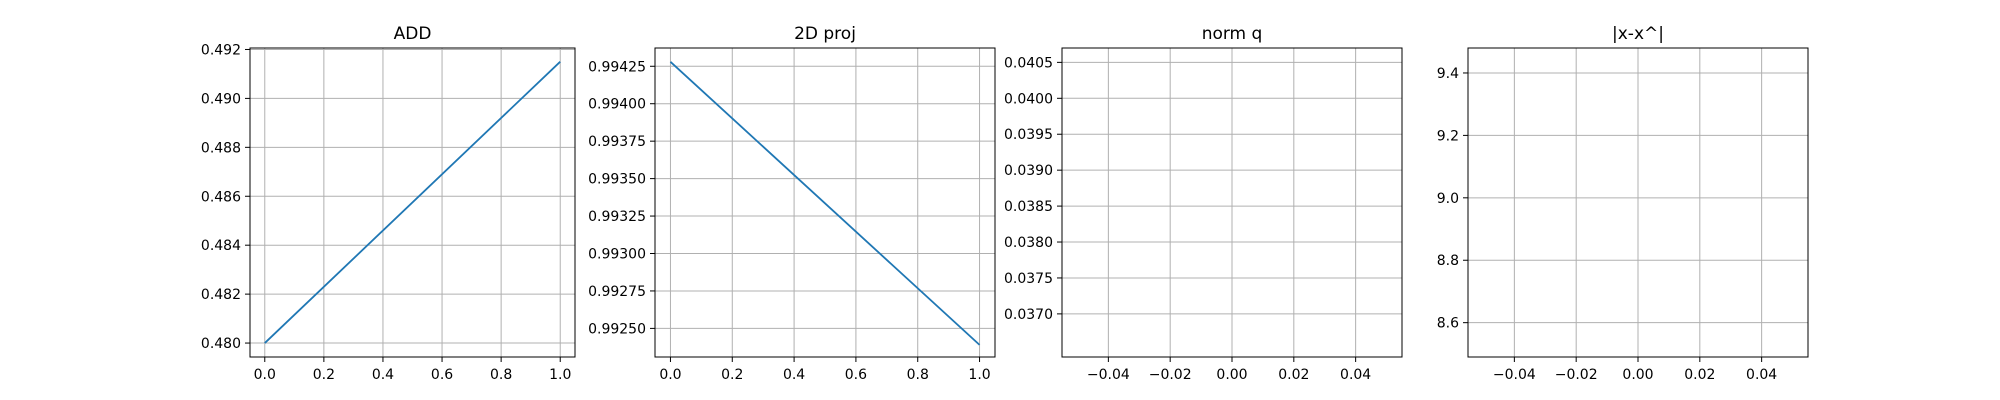  What do you see at coordinates (617, 142) in the screenshot?
I see `y-tick-label: 0.99375` at bounding box center [617, 142].